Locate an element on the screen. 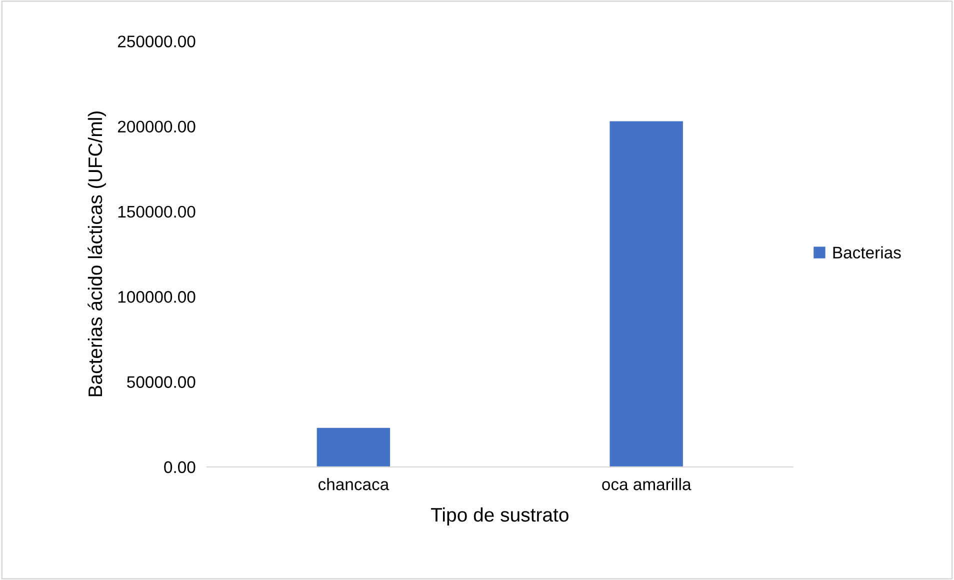 This screenshot has height=580, width=954. y-tick-label: 250000.00 is located at coordinates (157, 42).